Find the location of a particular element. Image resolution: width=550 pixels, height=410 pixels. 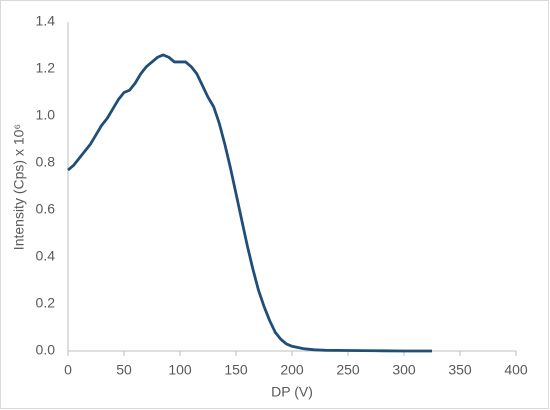

x-tick-label: 100 is located at coordinates (180, 370).